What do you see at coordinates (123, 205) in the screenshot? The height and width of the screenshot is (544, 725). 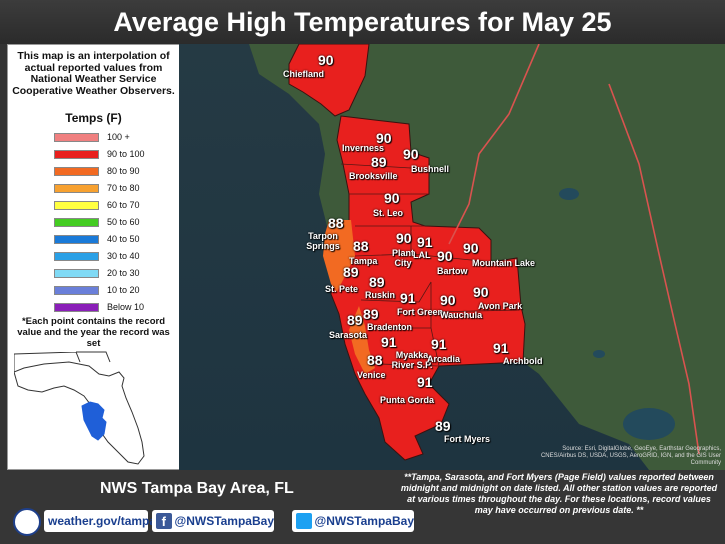 I see `legend-label: 60 to 70` at bounding box center [123, 205].